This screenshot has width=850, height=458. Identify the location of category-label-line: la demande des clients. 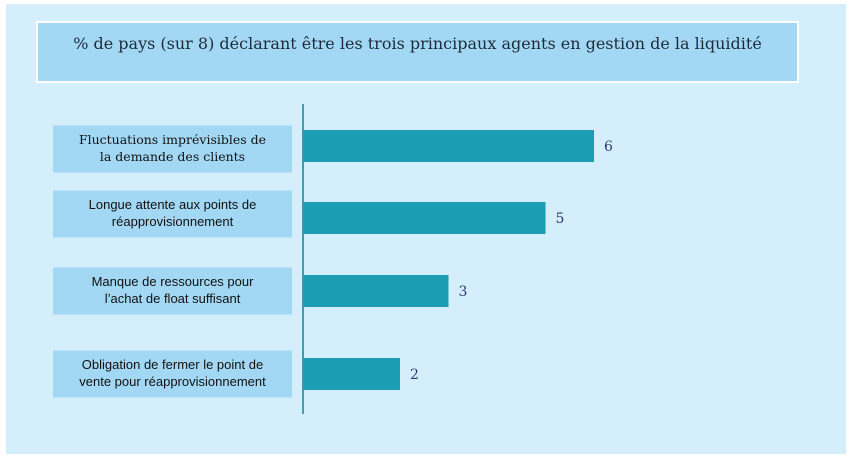
(172, 156).